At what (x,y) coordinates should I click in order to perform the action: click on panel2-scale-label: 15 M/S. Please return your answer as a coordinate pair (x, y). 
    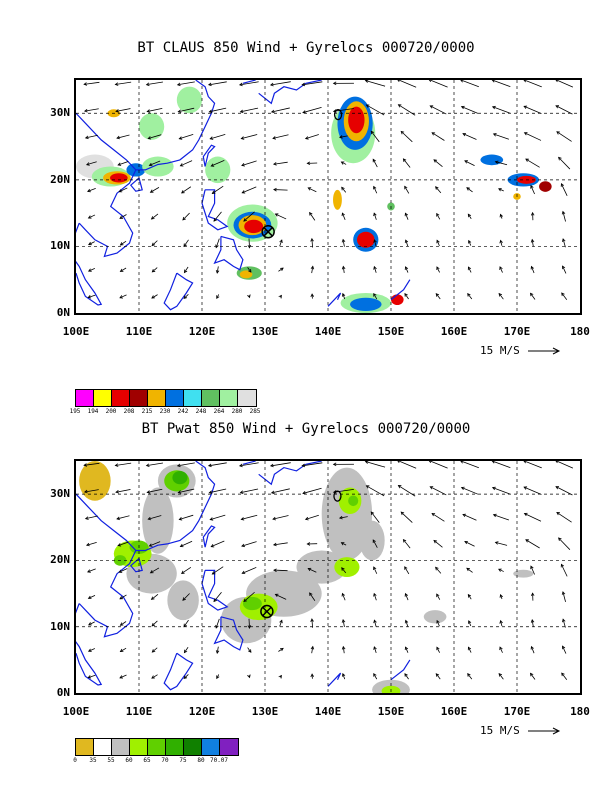
    Looking at the image, I should click on (500, 730).